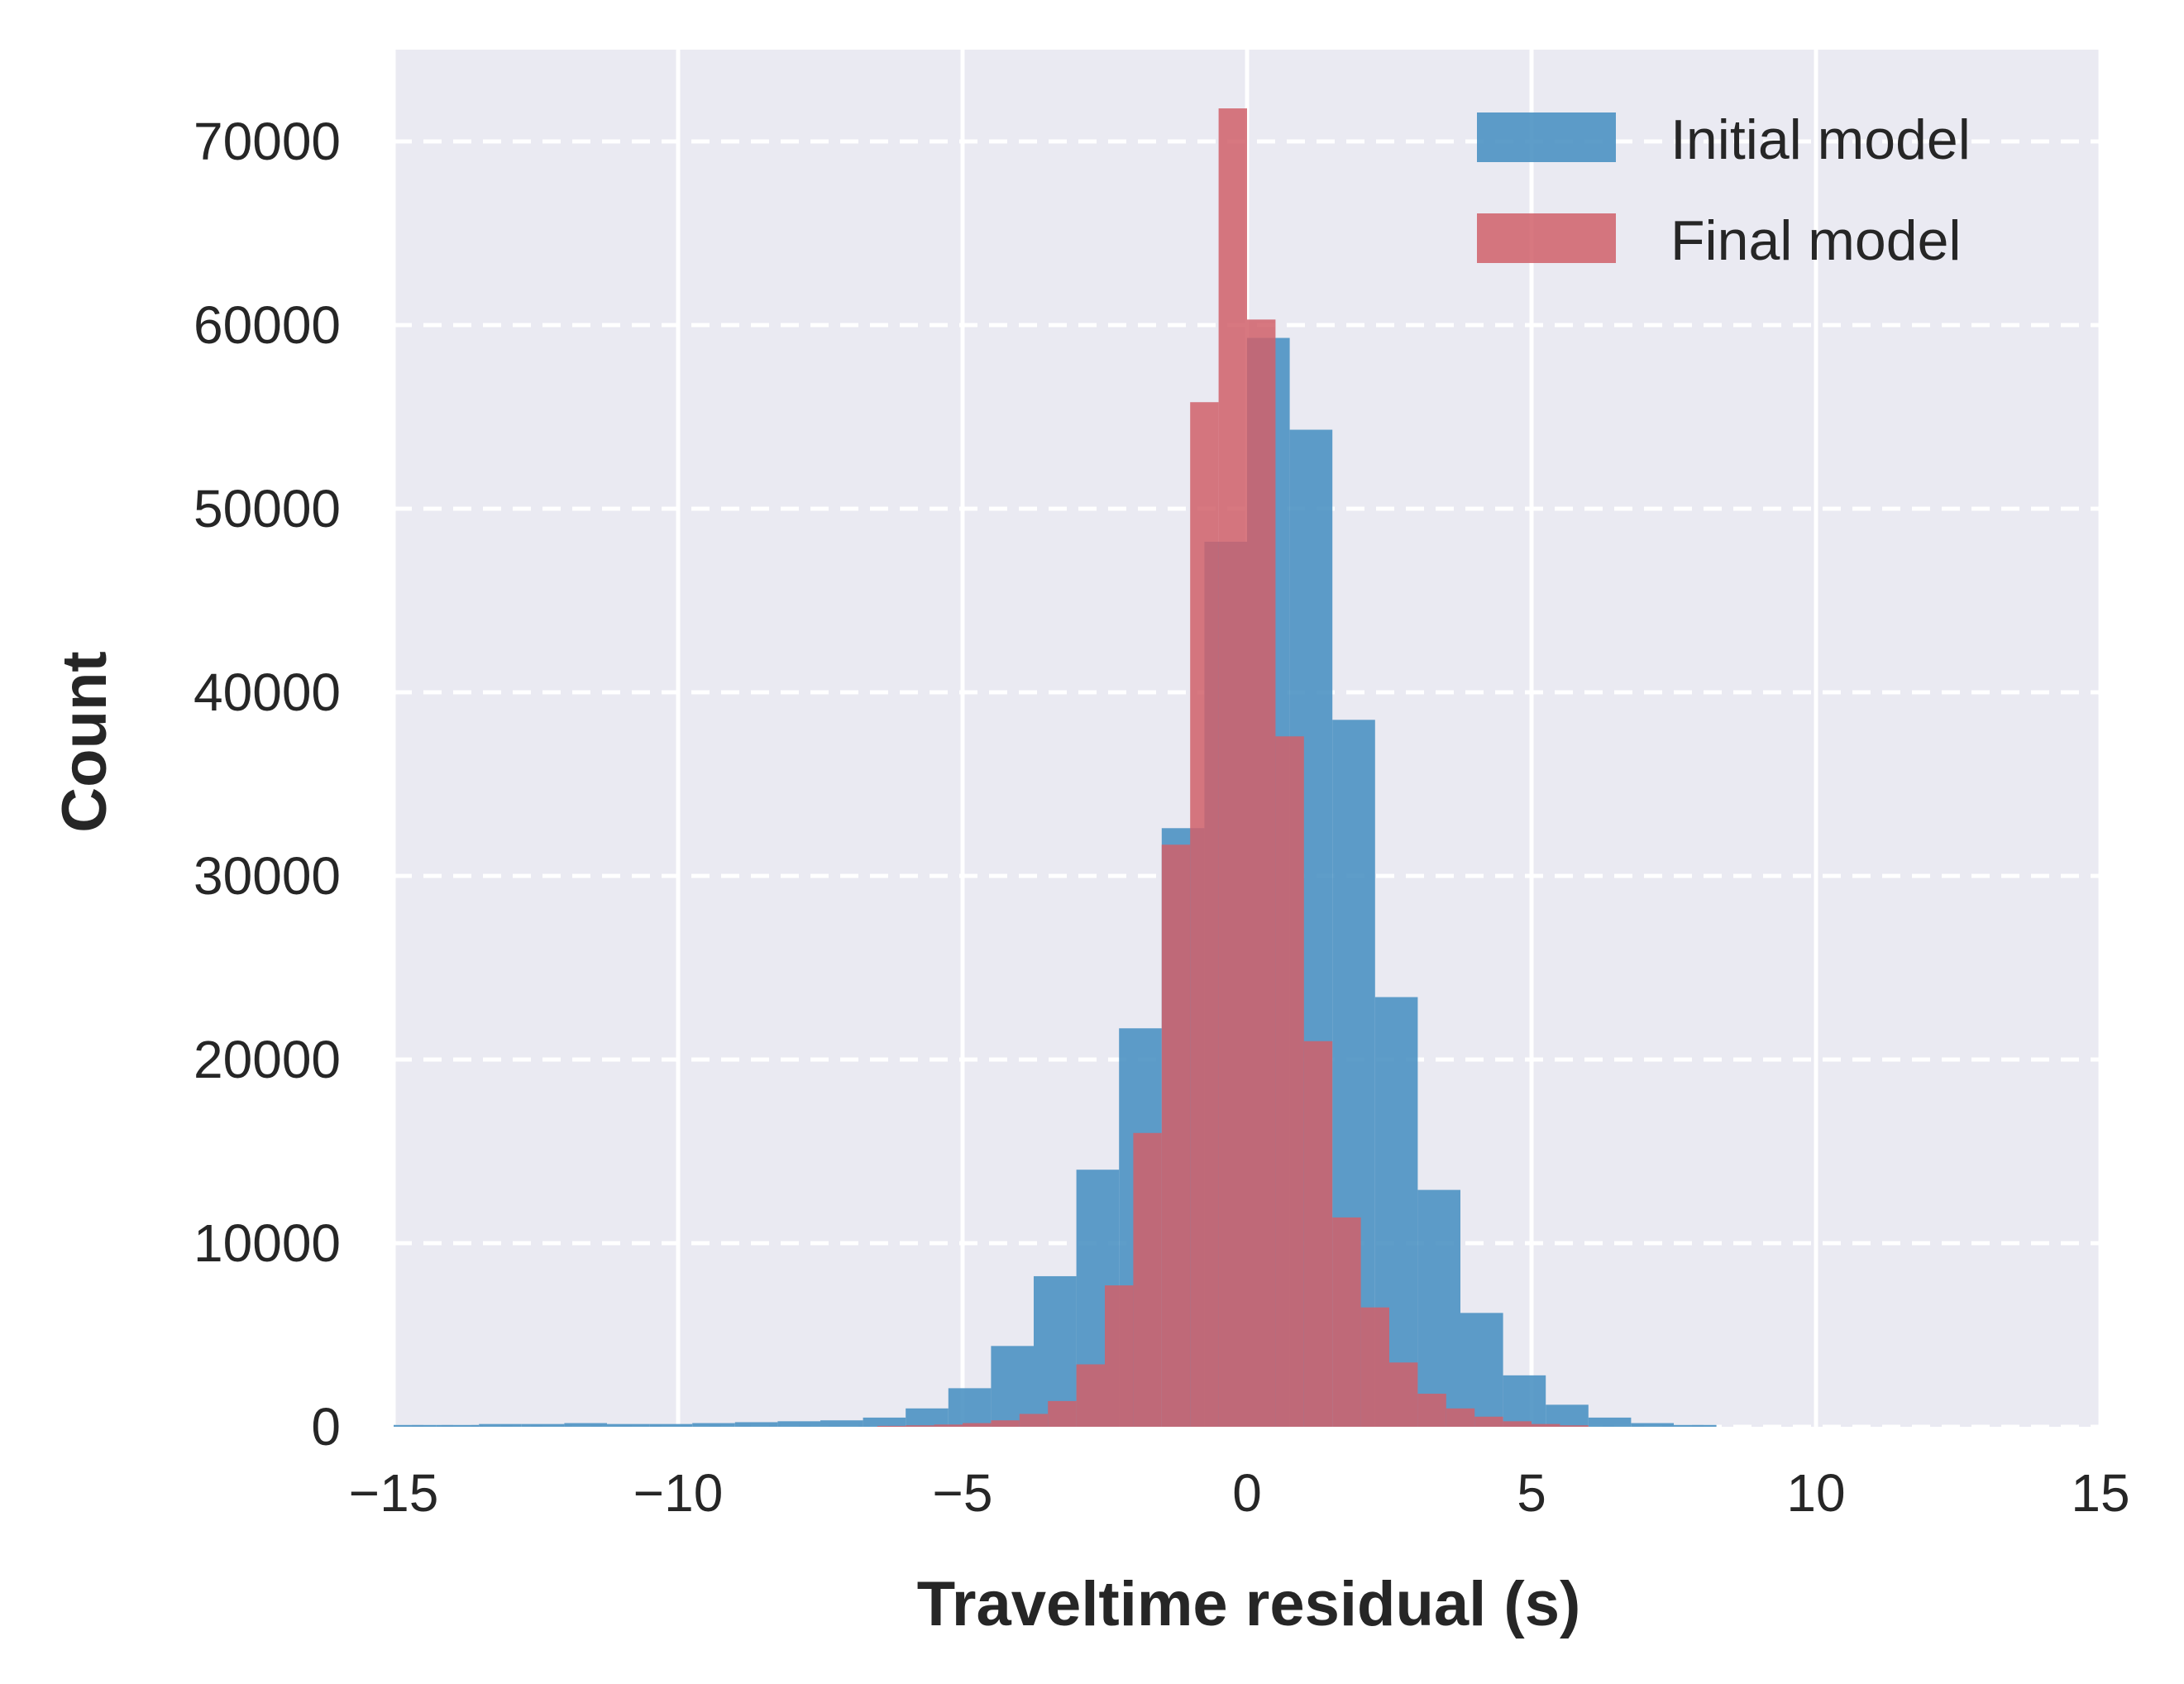 This screenshot has width=2184, height=1684. I want to click on x-tick-label: 10, so click(1815, 1493).